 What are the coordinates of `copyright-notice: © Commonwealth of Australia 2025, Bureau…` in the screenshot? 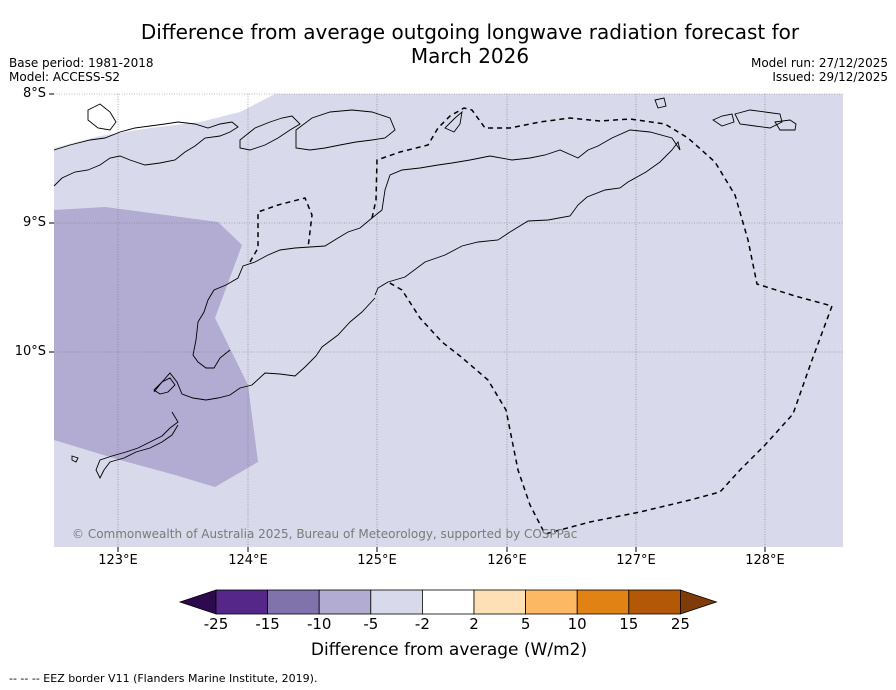 It's located at (325, 534).